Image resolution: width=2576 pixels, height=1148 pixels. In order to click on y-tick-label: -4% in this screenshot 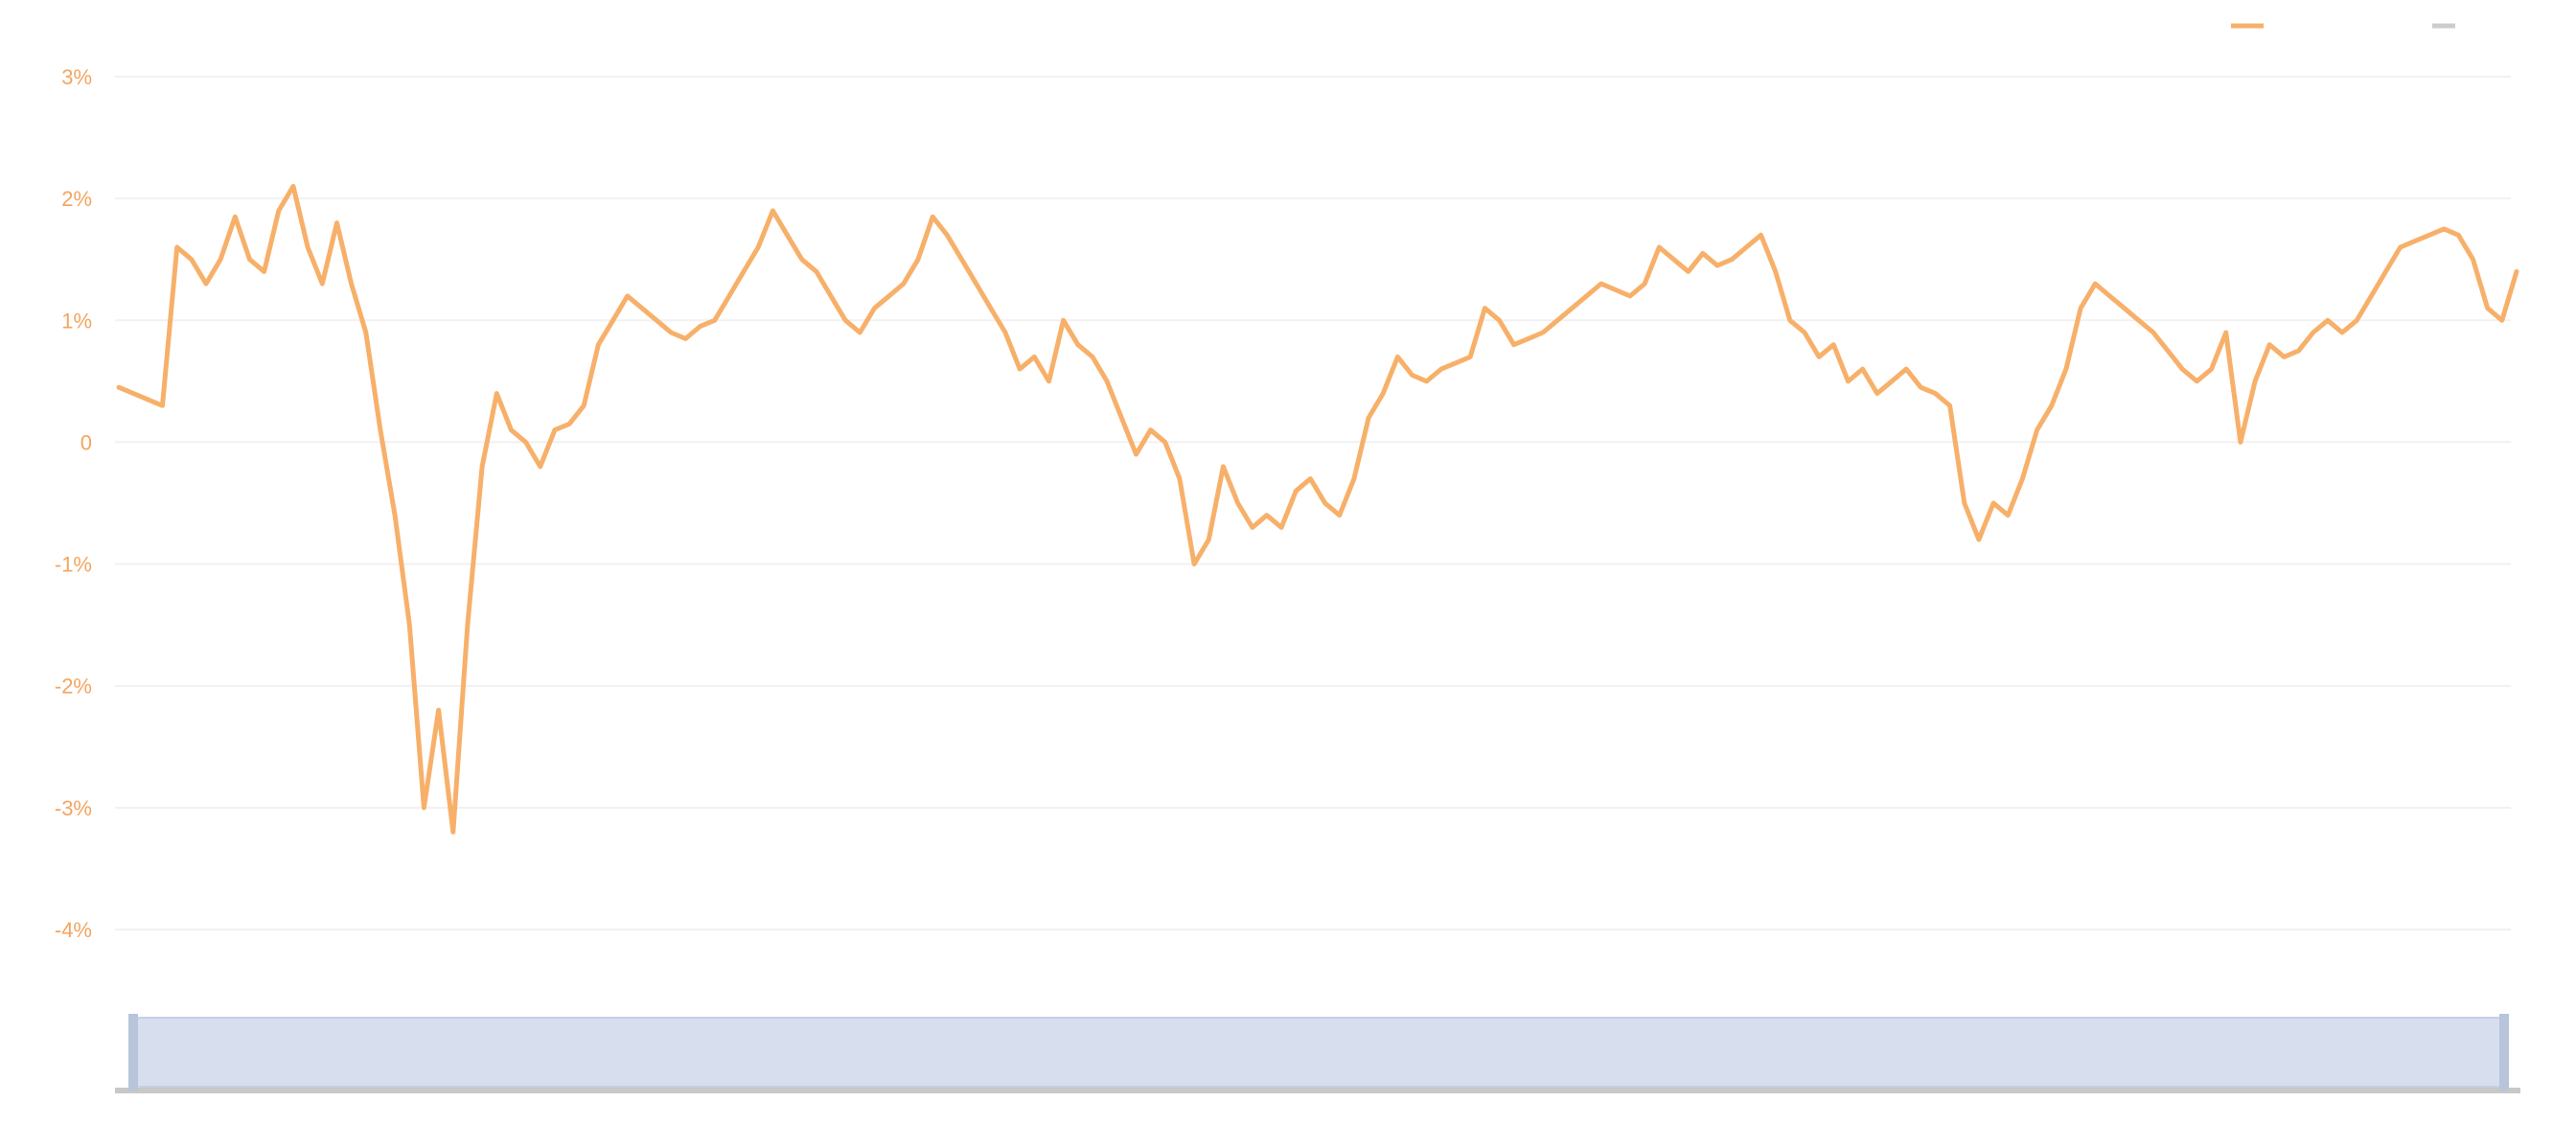, I will do `click(73, 930)`.